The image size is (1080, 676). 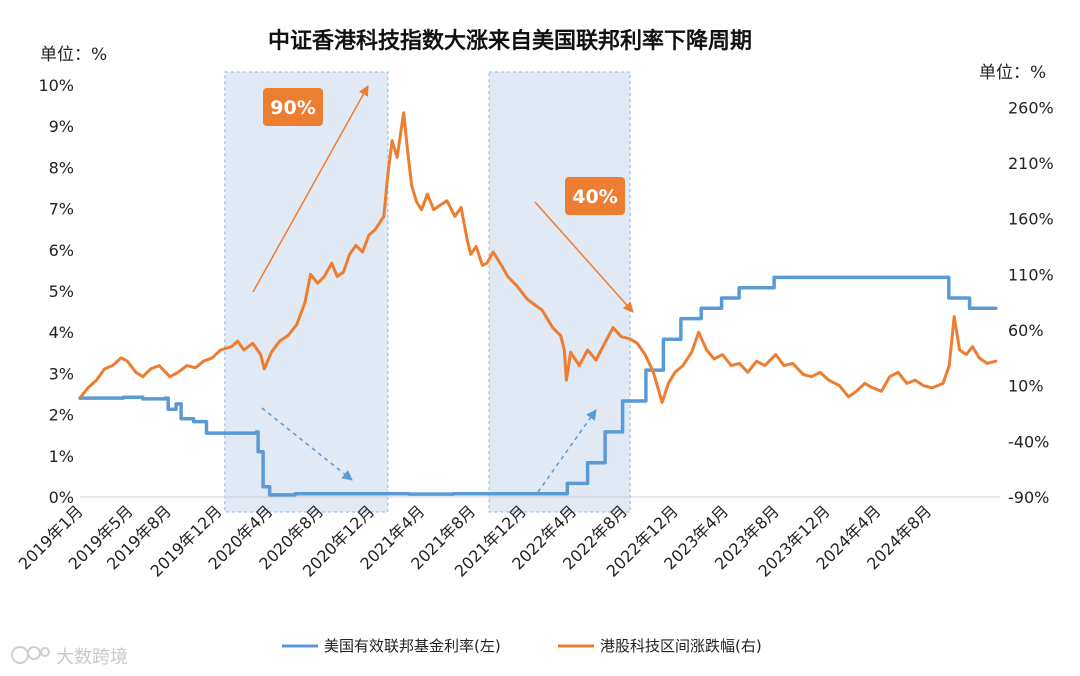 What do you see at coordinates (56, 85) in the screenshot?
I see `y-left-tick-label: 10%` at bounding box center [56, 85].